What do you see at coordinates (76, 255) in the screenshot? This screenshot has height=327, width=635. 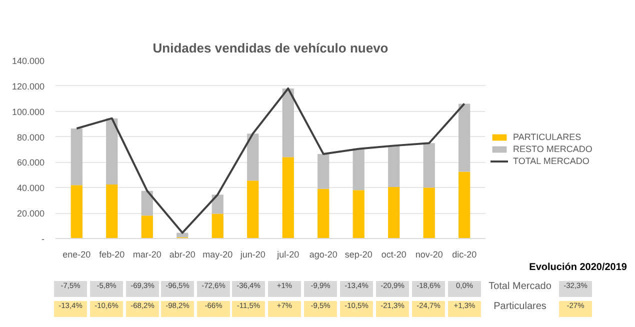 I see `x-tick-label: ene-20` at bounding box center [76, 255].